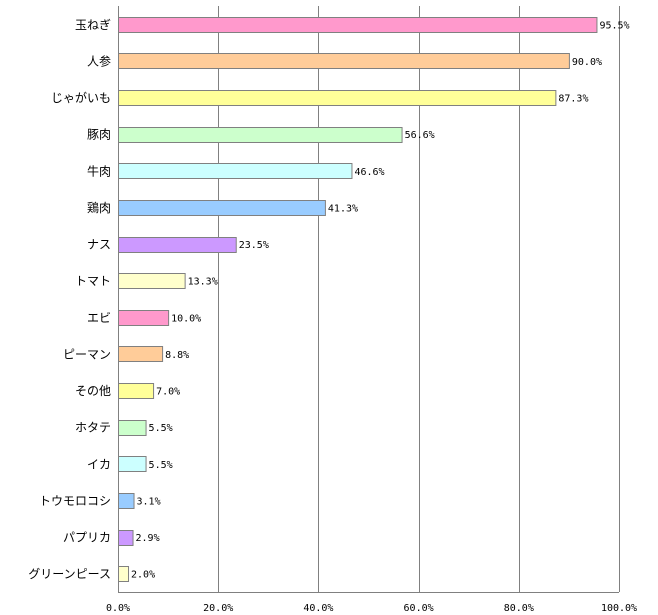 This screenshot has height=615, width=658. Describe the element at coordinates (99, 170) in the screenshot. I see `category-label: 牛肉` at that location.